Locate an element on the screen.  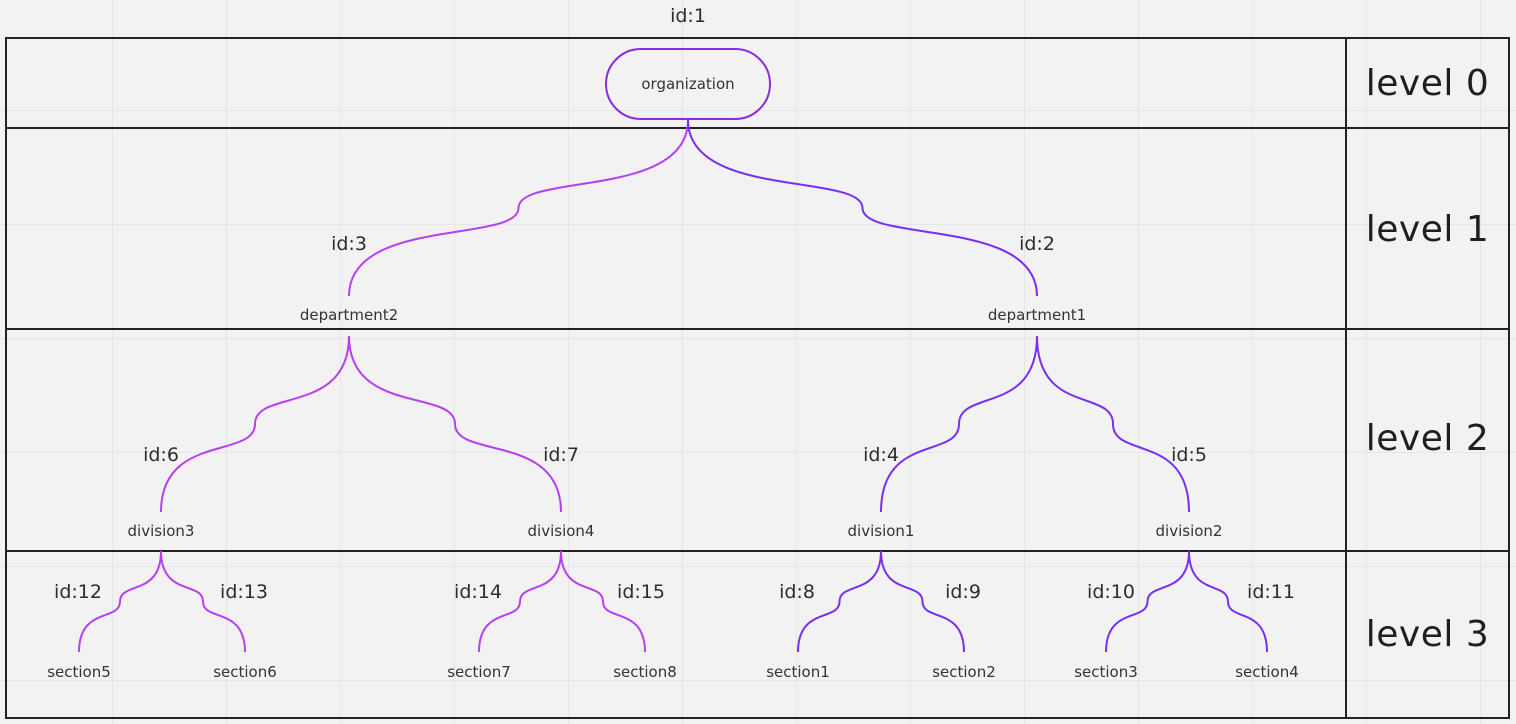
edge-division4-section8 is located at coordinates (603, 601).